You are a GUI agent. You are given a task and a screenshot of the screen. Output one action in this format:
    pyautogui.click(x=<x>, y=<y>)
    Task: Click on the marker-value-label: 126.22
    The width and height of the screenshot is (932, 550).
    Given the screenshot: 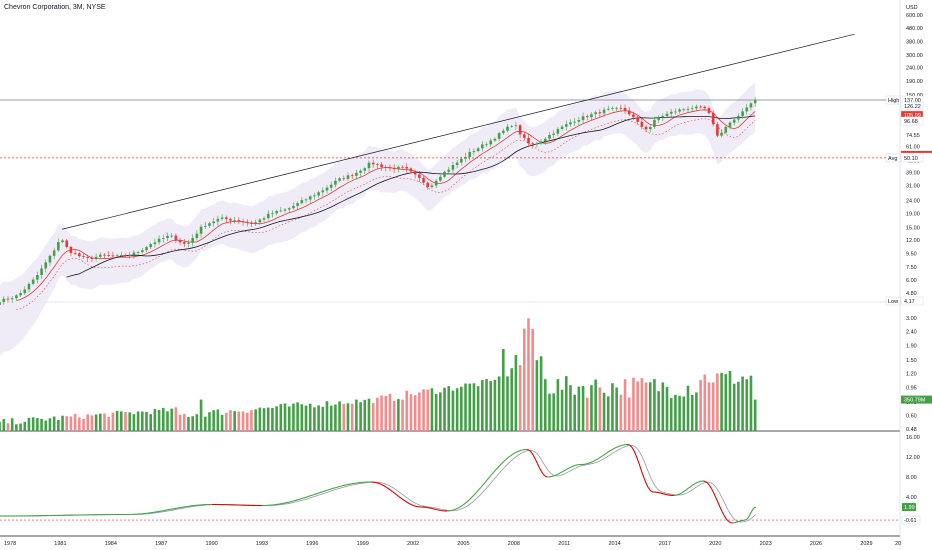 What is the action you would take?
    pyautogui.click(x=912, y=107)
    